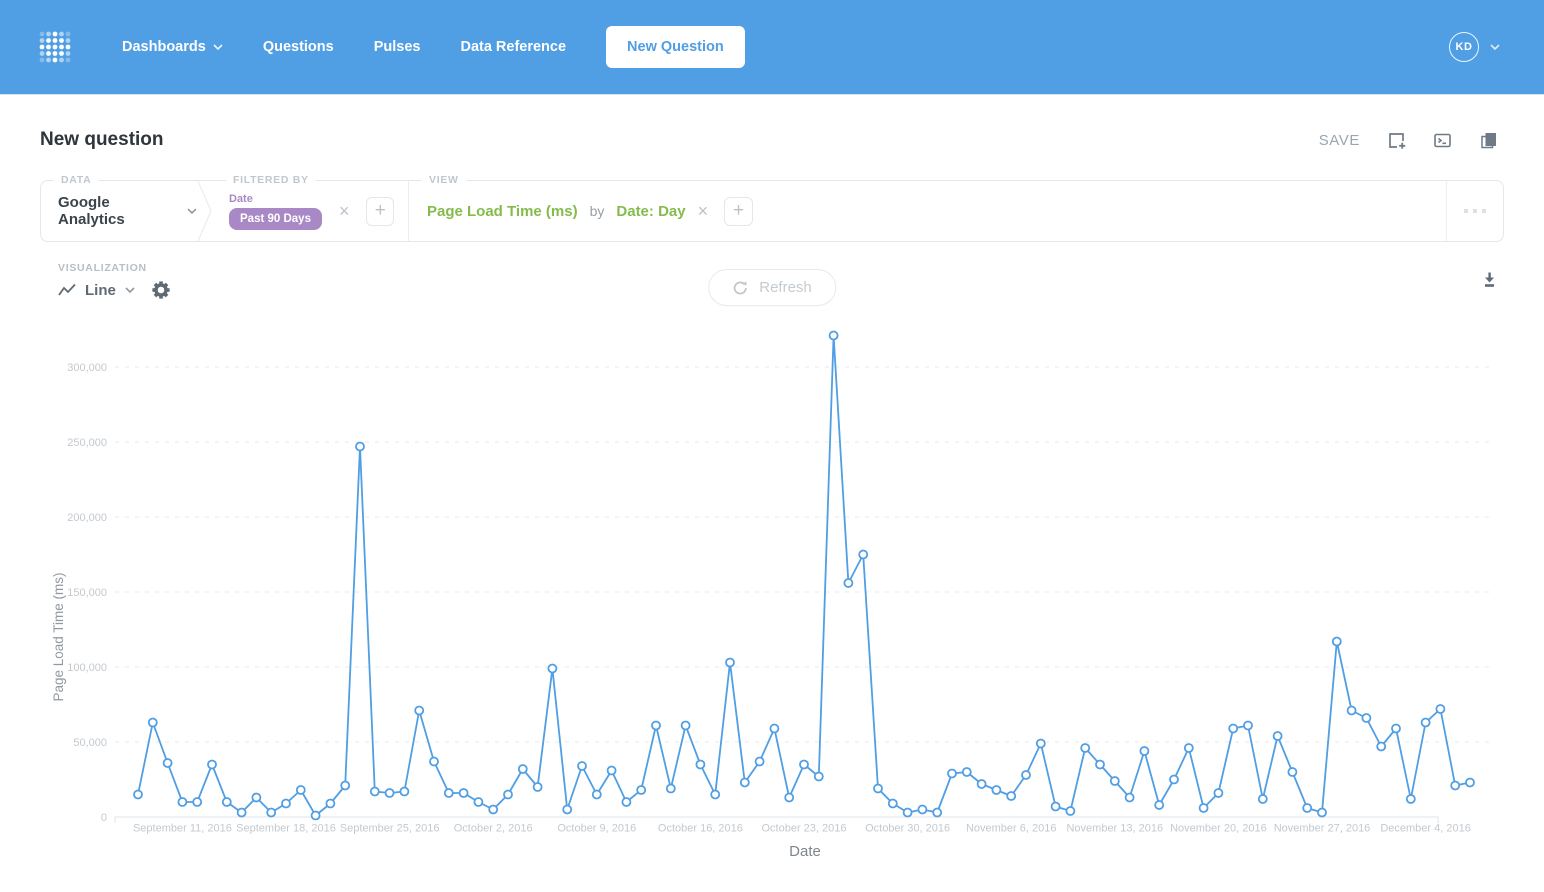 This screenshot has height=892, width=1544. I want to click on data-section-label: DATA, so click(76, 180).